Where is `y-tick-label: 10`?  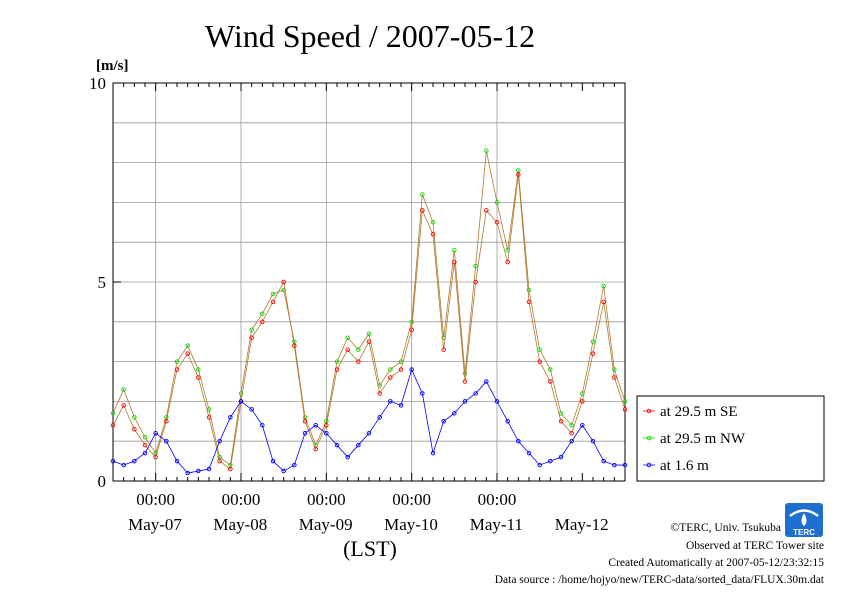
y-tick-label: 10 is located at coordinates (97, 83).